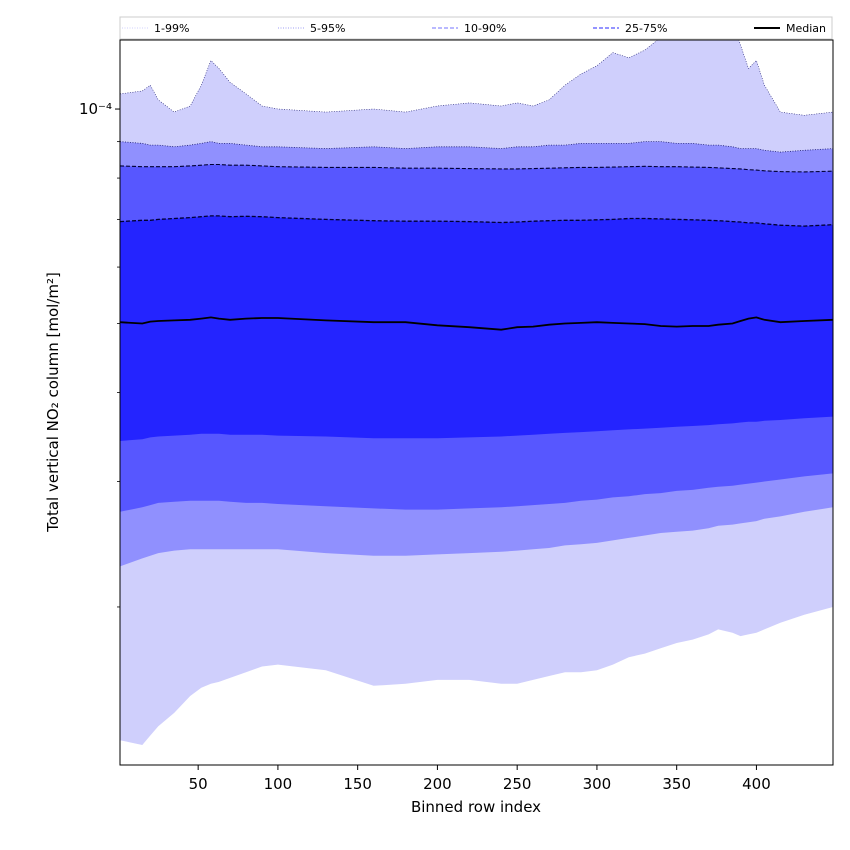 The height and width of the screenshot is (850, 850). I want to click on legend-label-10-90%: 10-90%, so click(485, 28).